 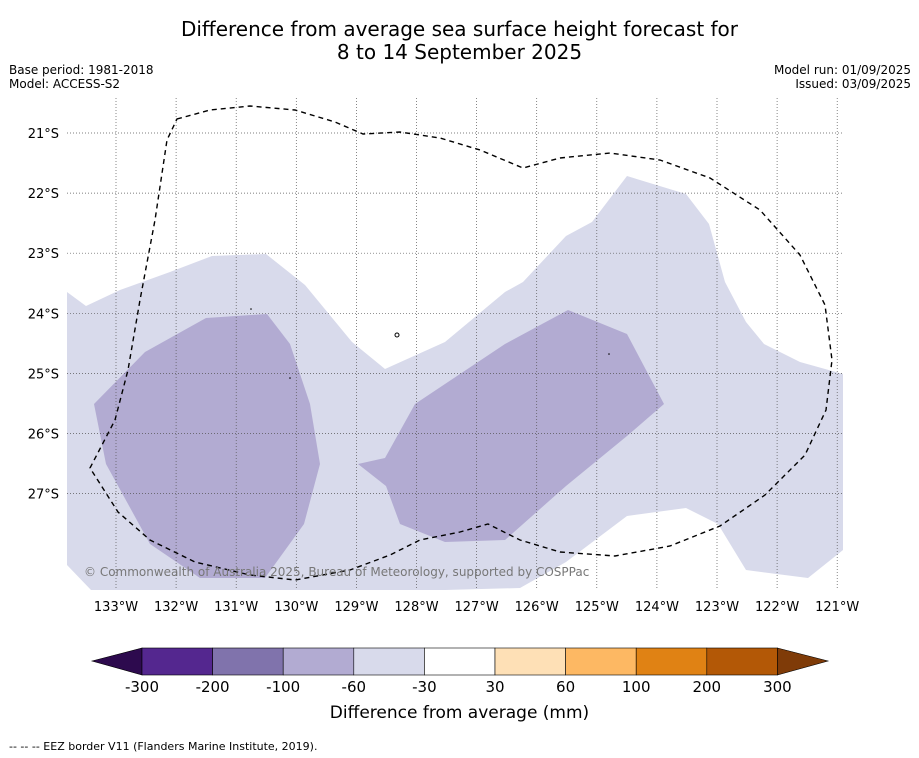 I want to click on colorbar-tick-label: 300, so click(x=777, y=687).